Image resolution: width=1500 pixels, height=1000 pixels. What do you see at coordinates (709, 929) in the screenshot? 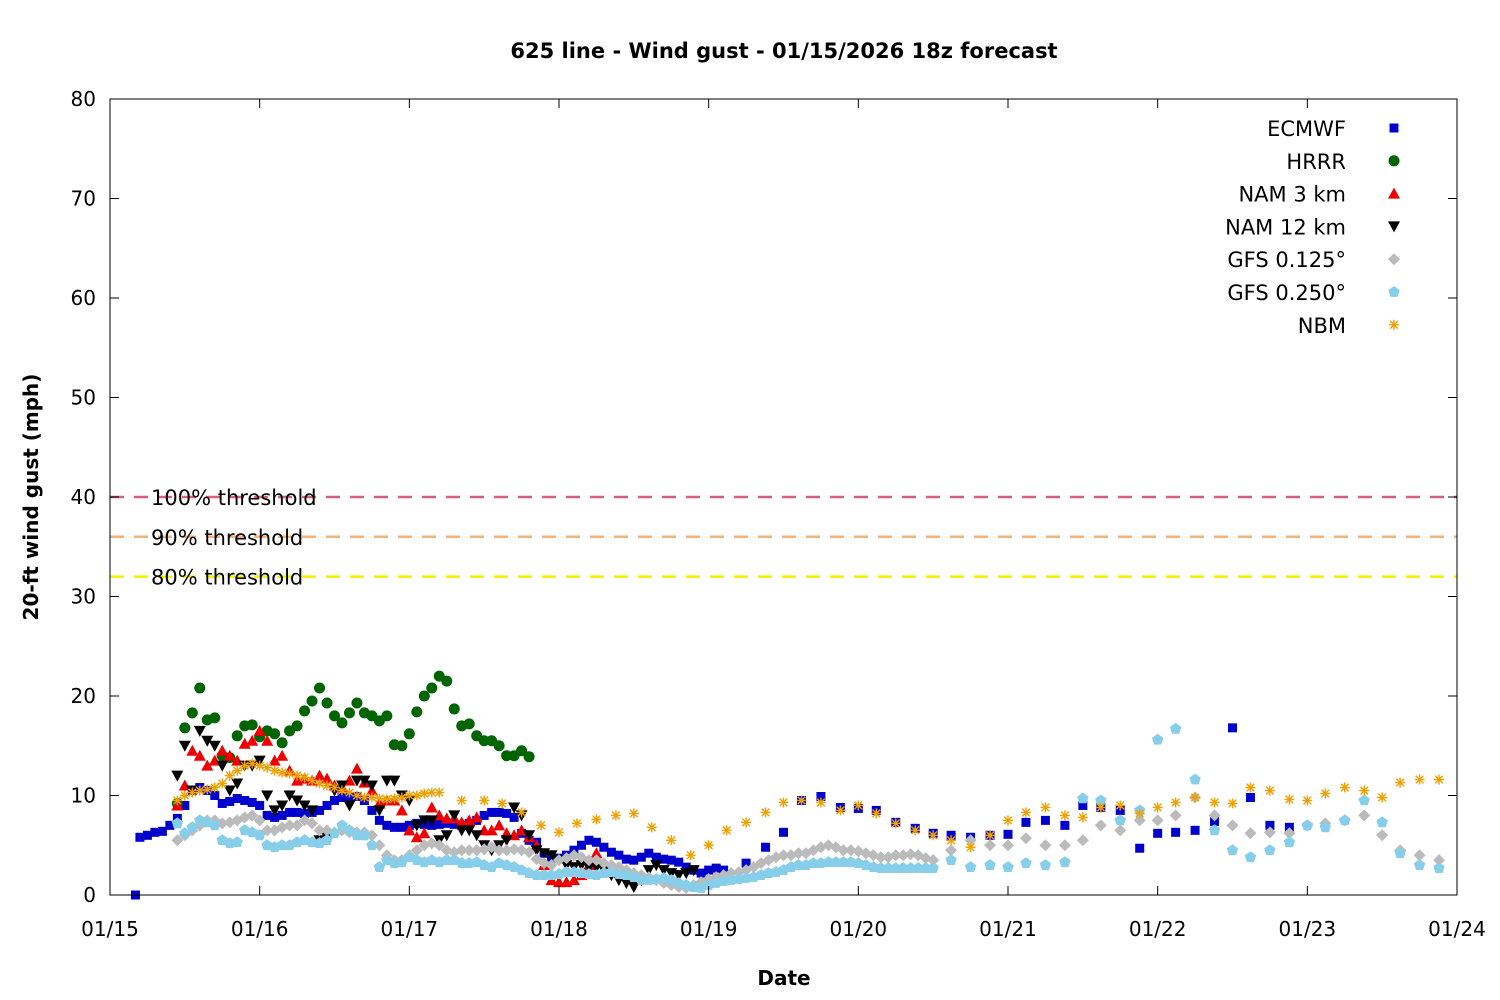
I see `x-tick-label: 01/19` at bounding box center [709, 929].